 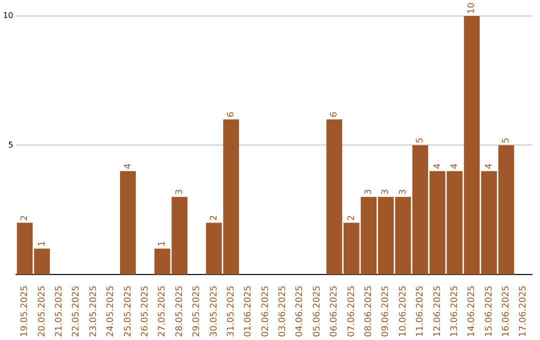 I want to click on x-tick-label: 23.05.2025, so click(x=93, y=311).